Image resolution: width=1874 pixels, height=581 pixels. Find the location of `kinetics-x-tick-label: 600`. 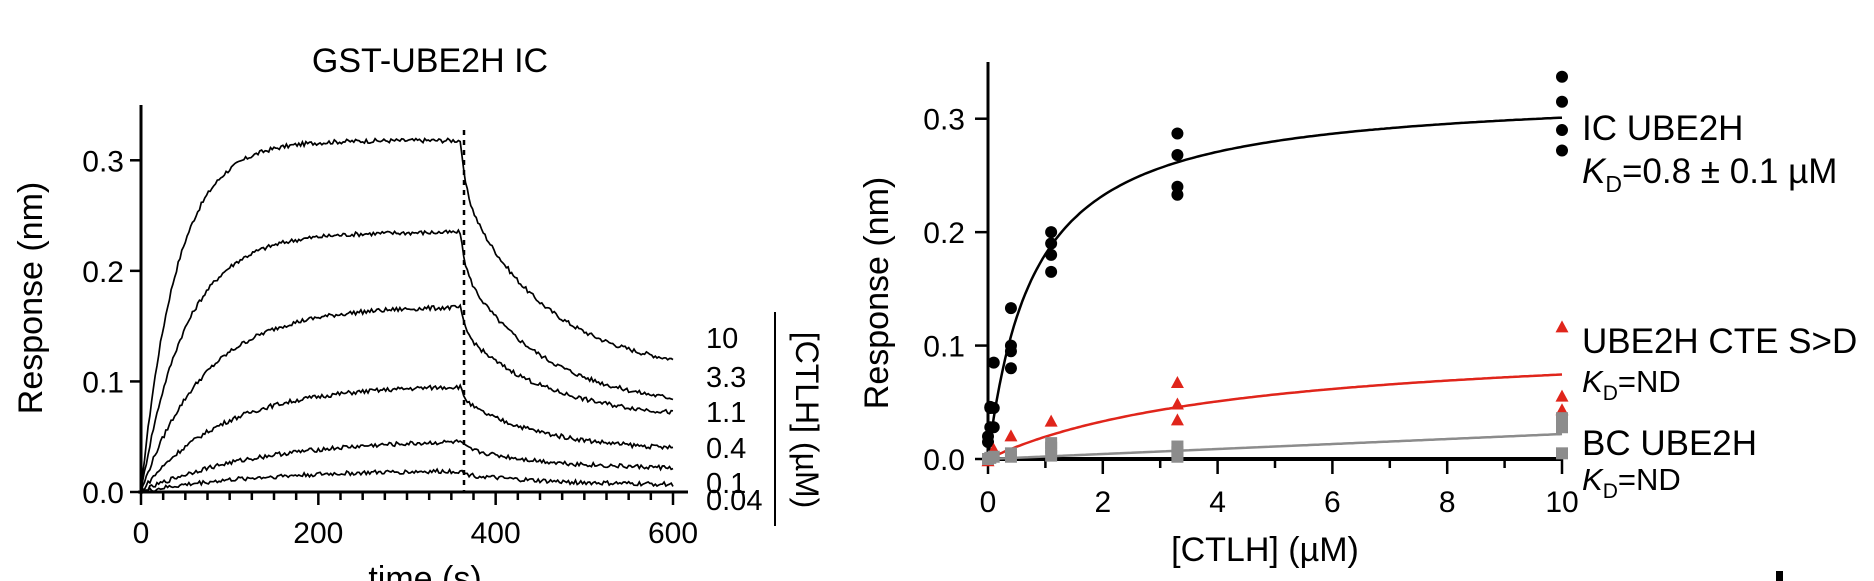

kinetics-x-tick-label: 600 is located at coordinates (673, 533).